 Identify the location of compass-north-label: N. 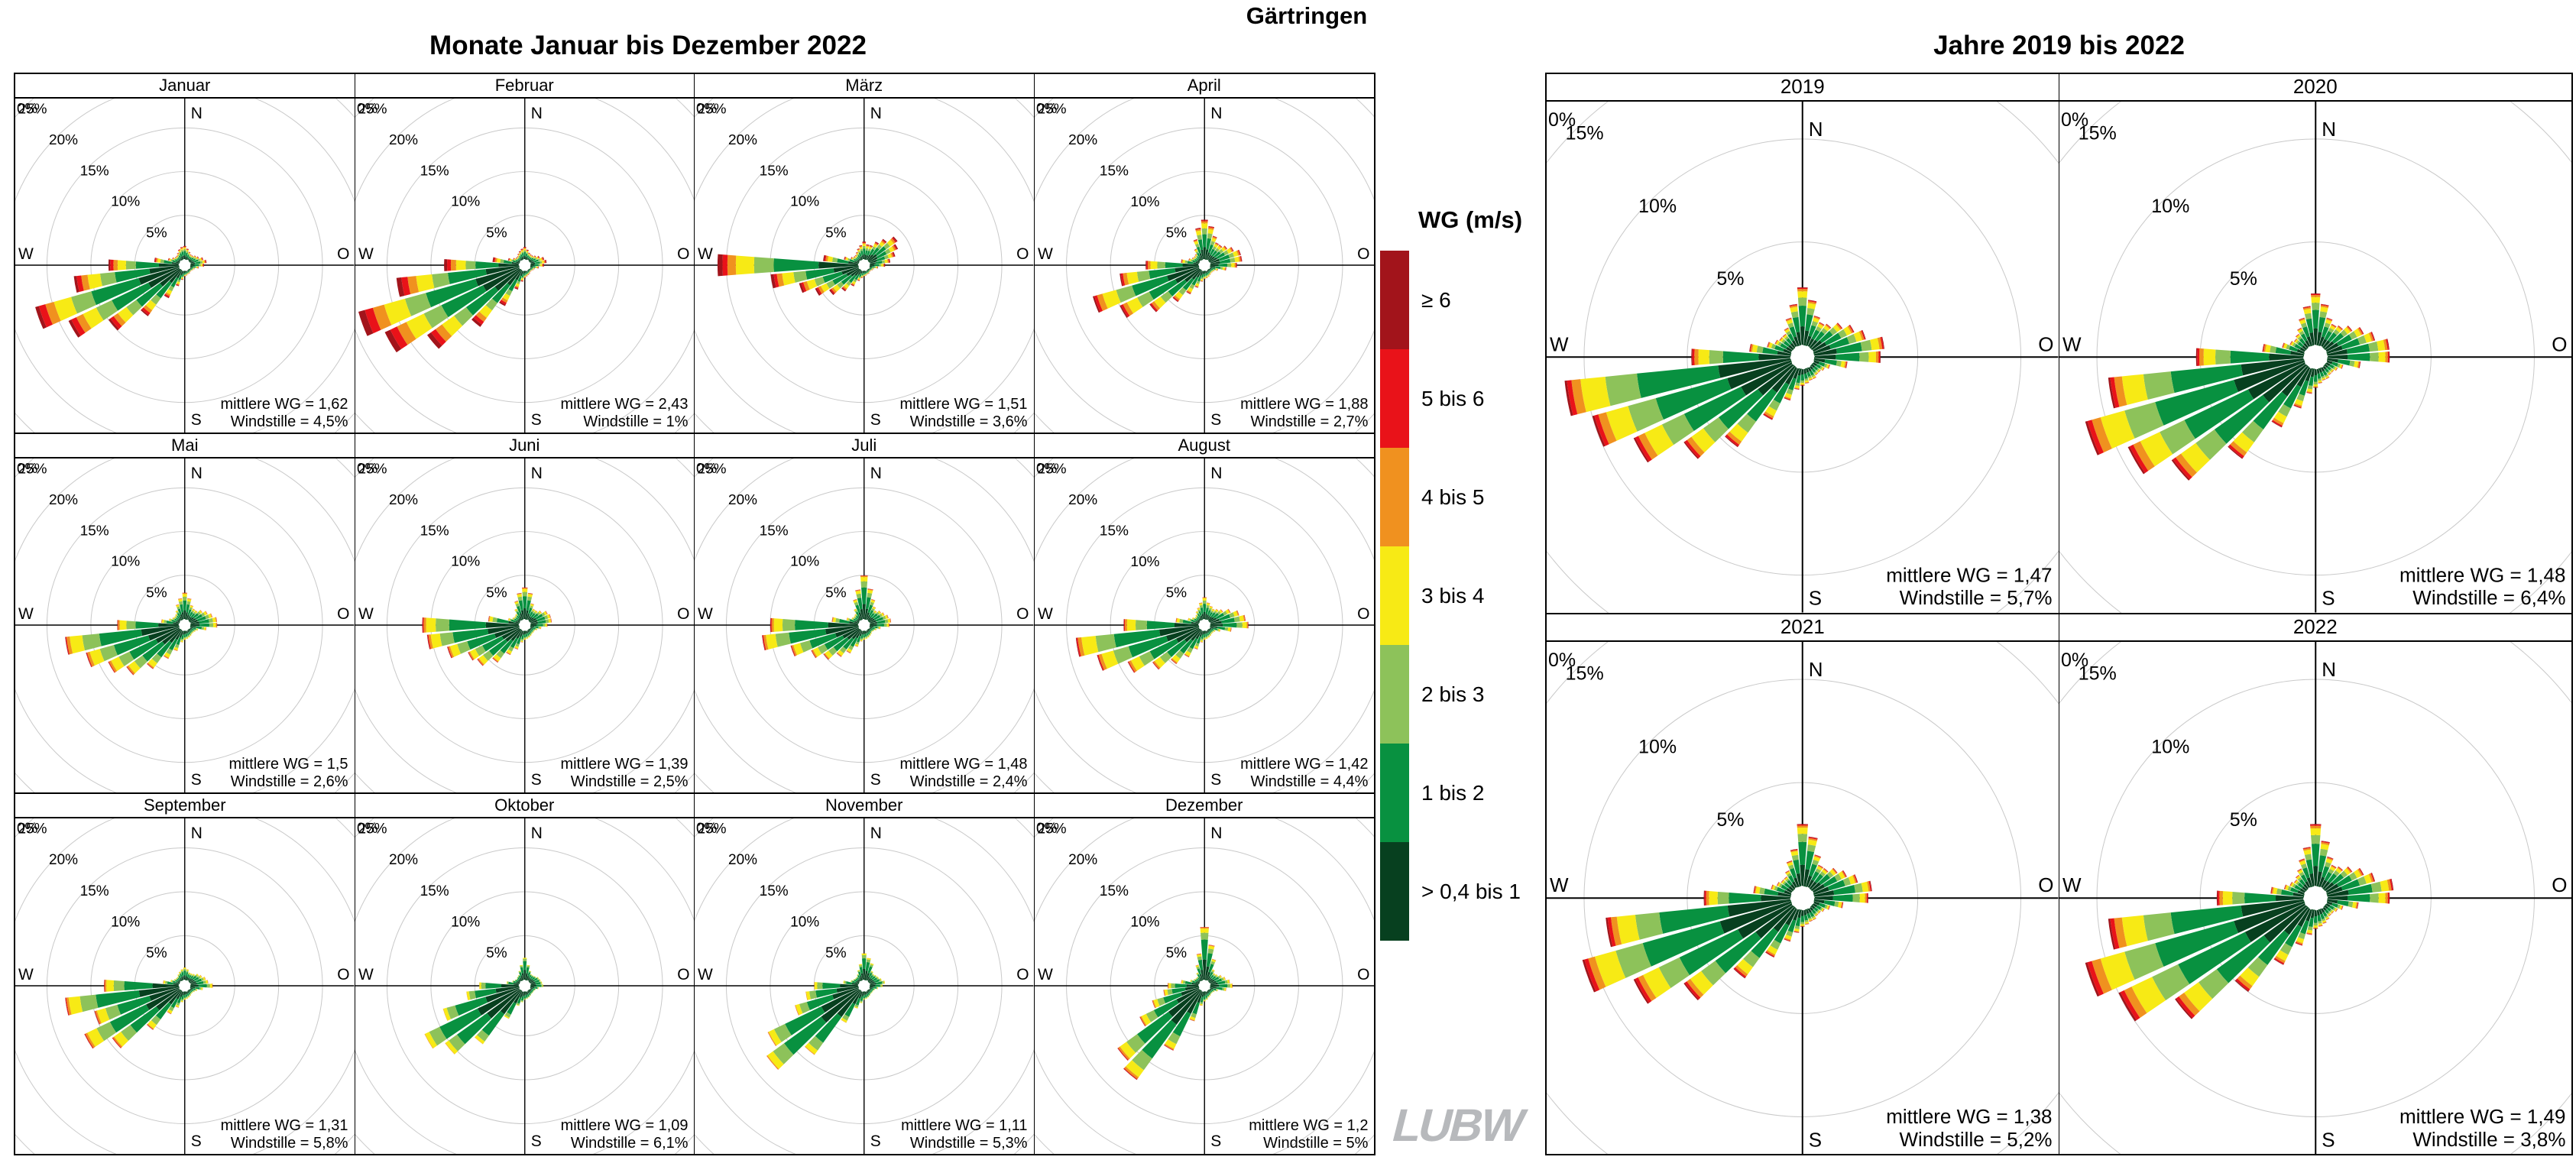
(536, 833).